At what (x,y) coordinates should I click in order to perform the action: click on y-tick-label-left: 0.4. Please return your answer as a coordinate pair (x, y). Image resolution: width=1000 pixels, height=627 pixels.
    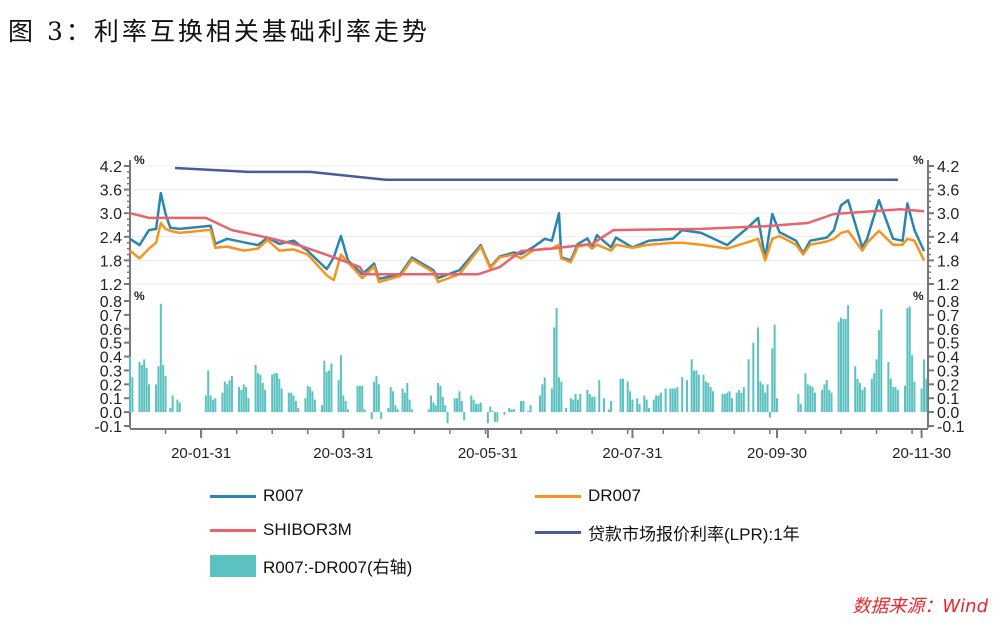
    Looking at the image, I should click on (111, 358).